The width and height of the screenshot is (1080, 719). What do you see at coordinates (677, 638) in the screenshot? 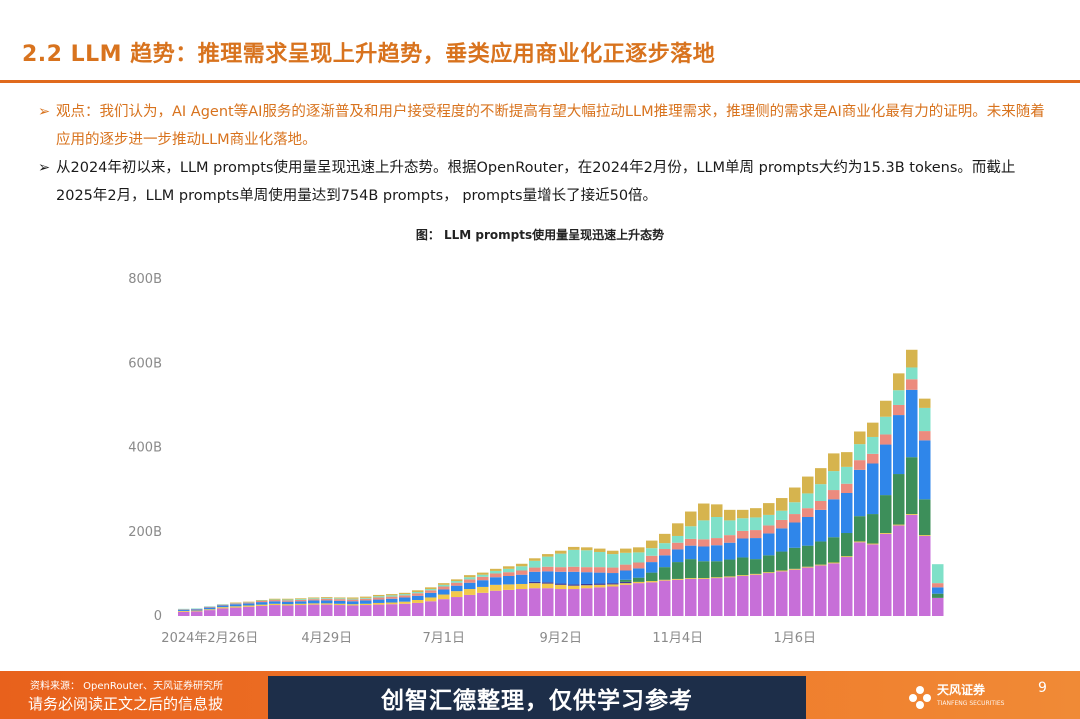
I see `x-tick-label: 11月4日` at bounding box center [677, 638].